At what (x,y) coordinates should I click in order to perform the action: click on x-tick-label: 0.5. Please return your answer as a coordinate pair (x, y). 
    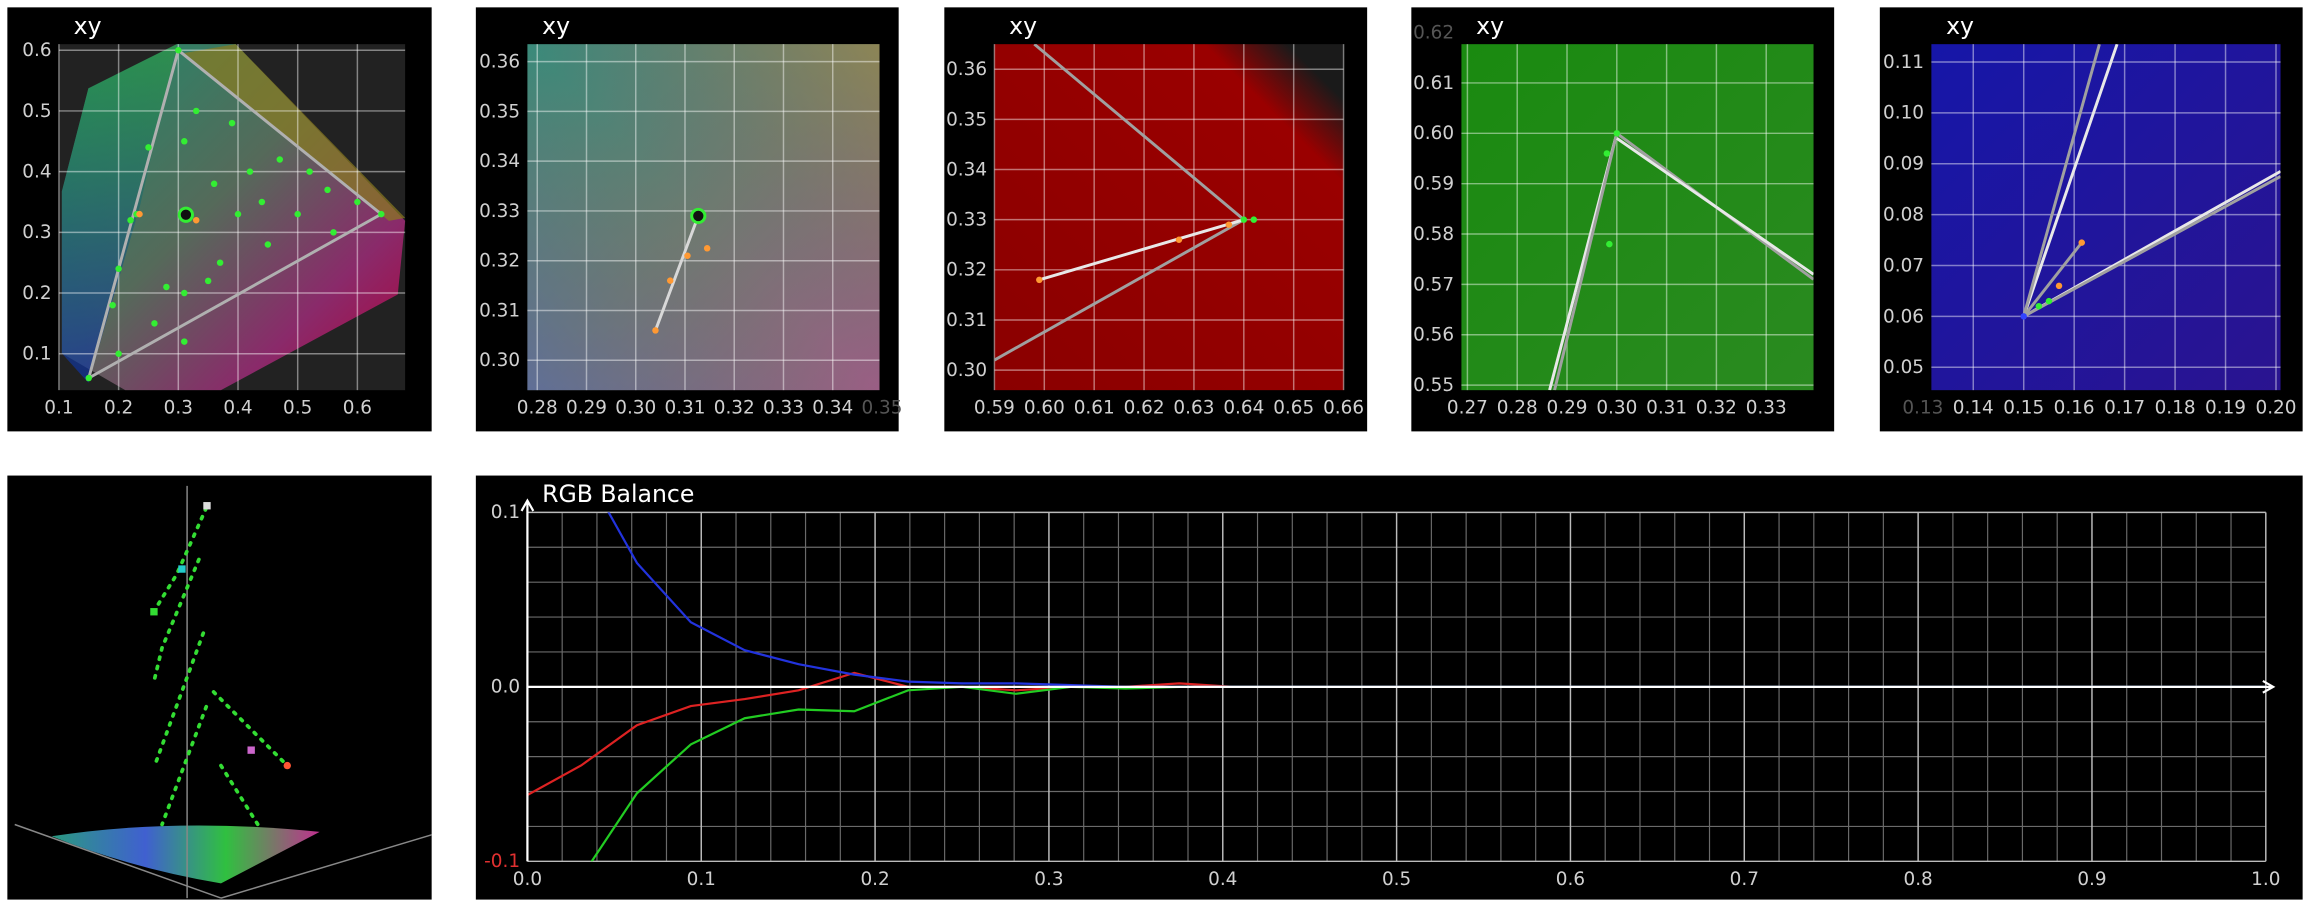
    Looking at the image, I should click on (297, 408).